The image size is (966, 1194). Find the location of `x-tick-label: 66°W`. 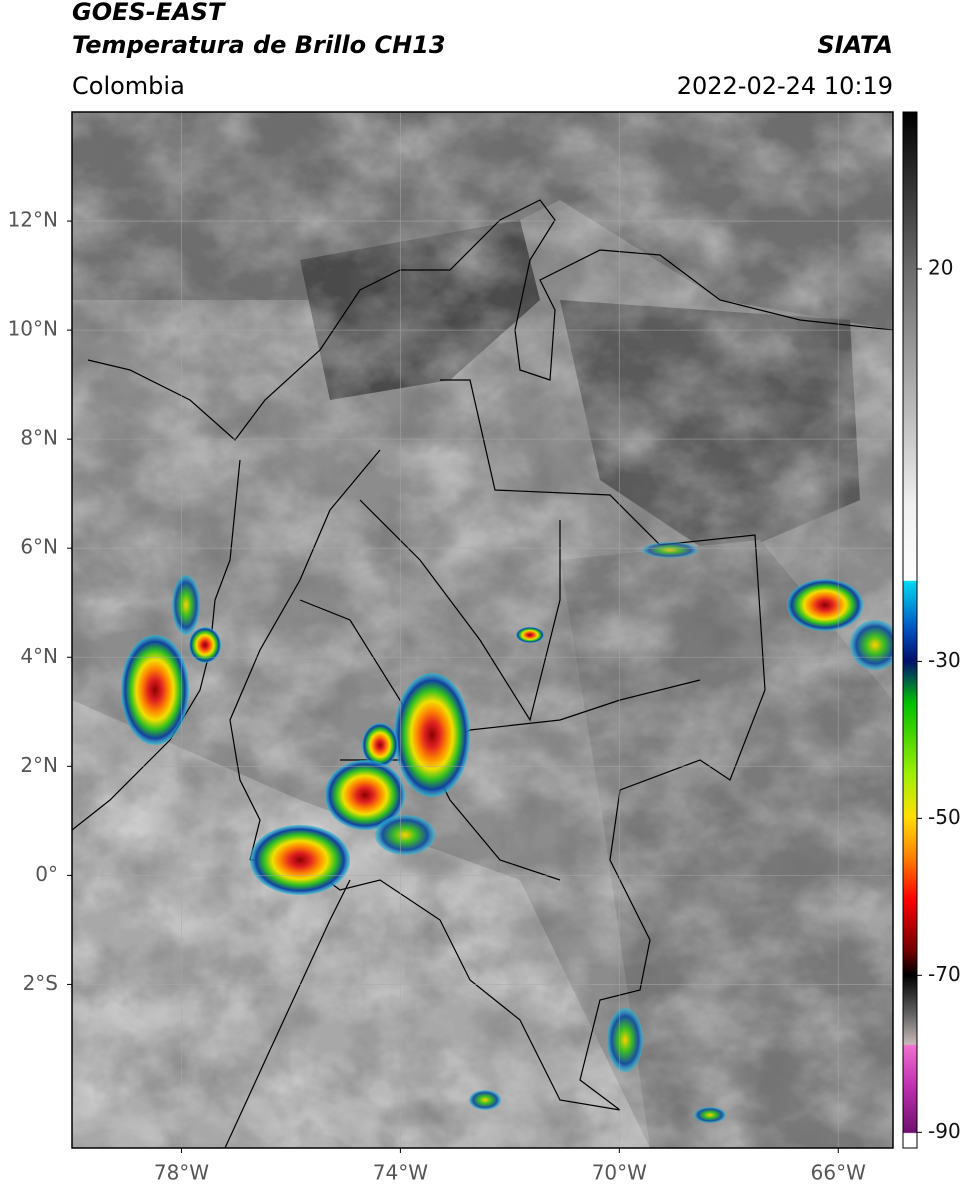

x-tick-label: 66°W is located at coordinates (838, 1173).